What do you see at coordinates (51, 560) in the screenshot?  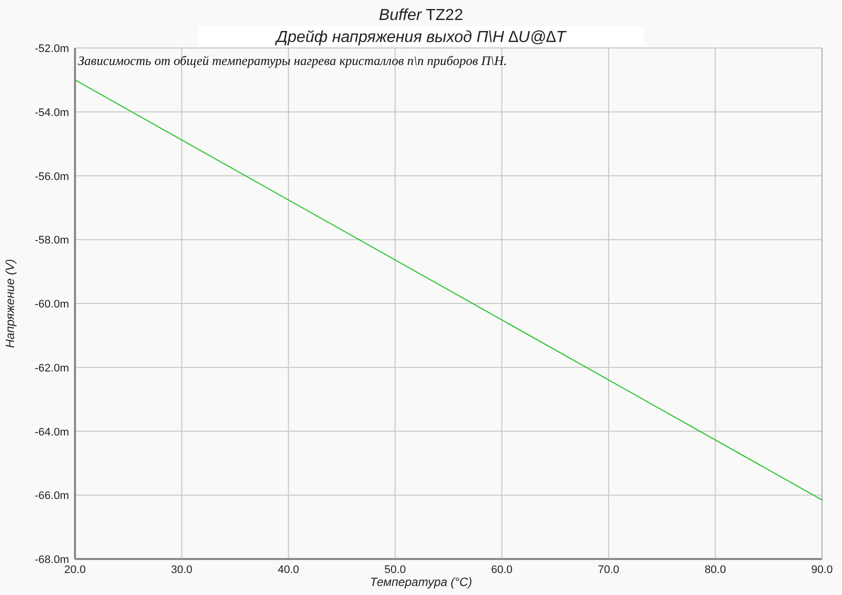 I see `y-tick-label: -68.0m` at bounding box center [51, 560].